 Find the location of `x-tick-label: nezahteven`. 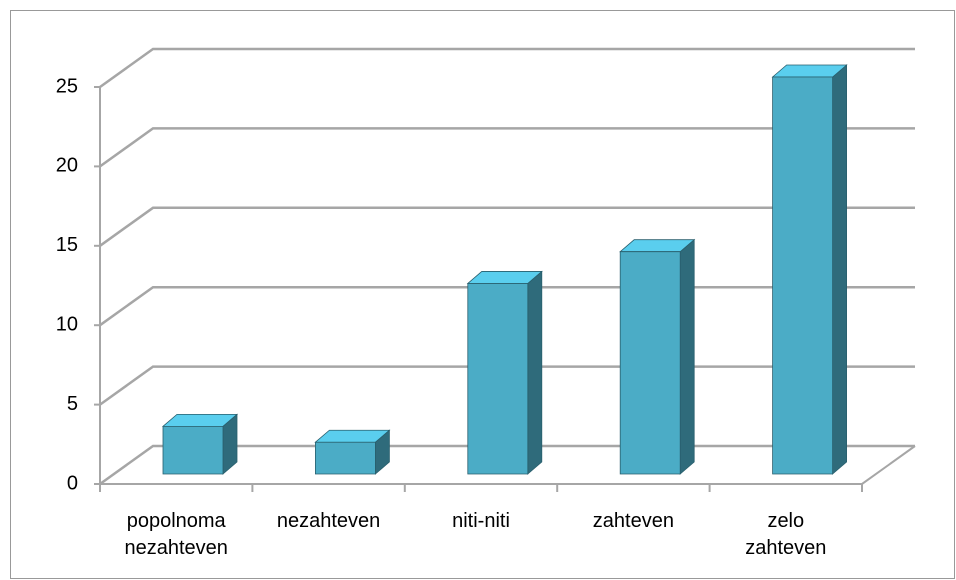

x-tick-label: nezahteven is located at coordinates (328, 521).